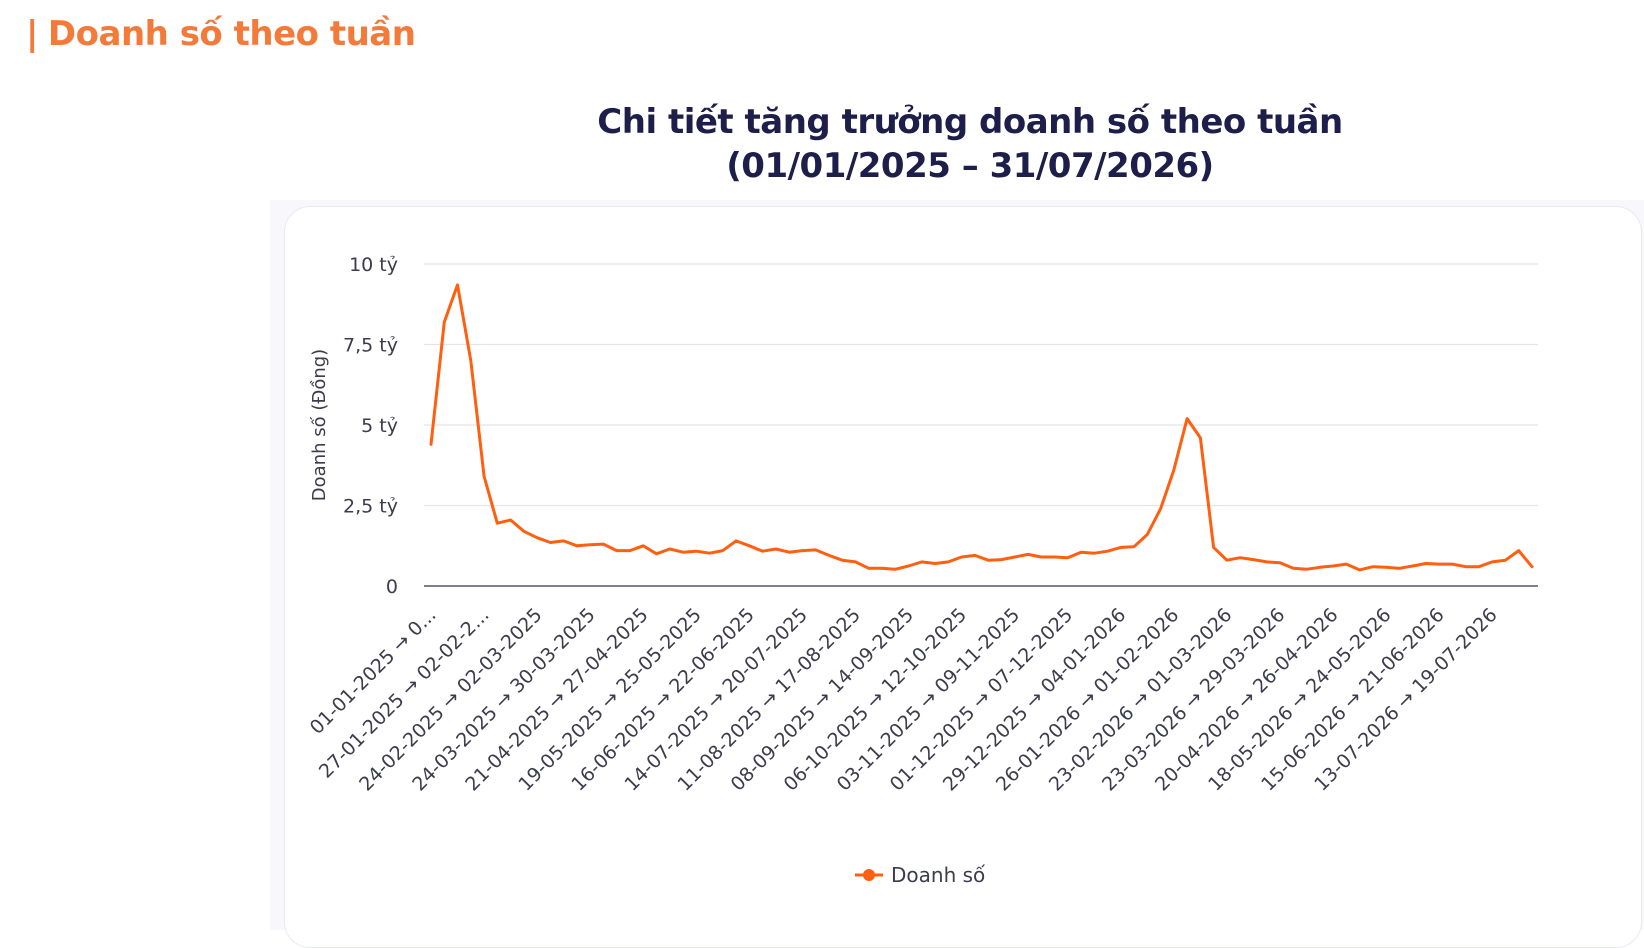  Describe the element at coordinates (938, 875) in the screenshot. I see `legend-label: Doanh số` at that location.